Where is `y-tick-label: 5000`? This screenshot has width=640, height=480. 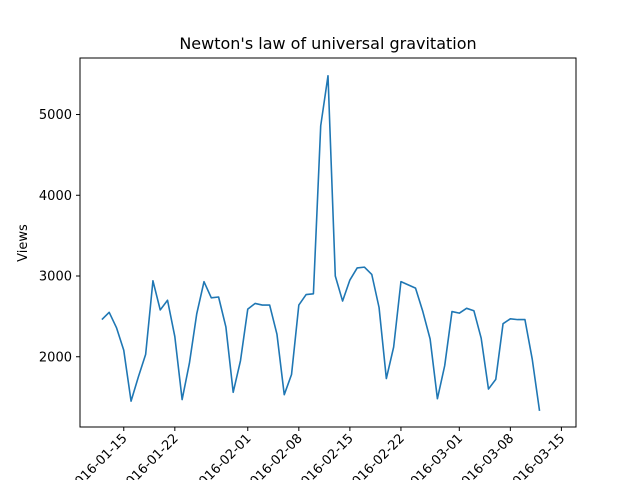
y-tick-label: 5000 is located at coordinates (55, 115).